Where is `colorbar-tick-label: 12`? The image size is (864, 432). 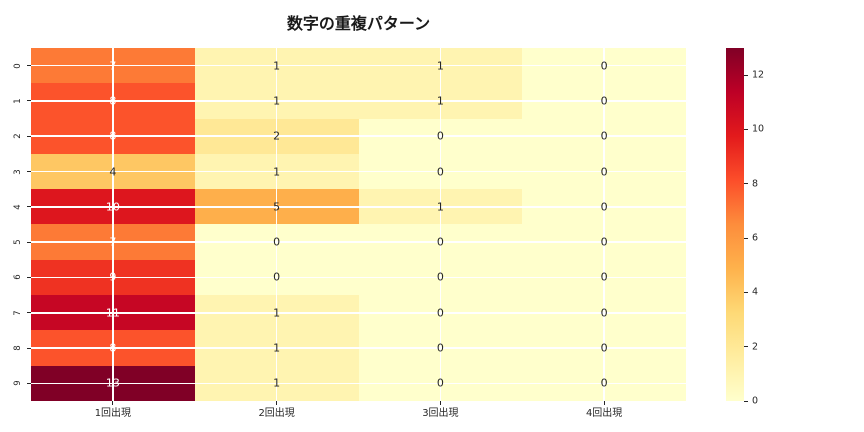
colorbar-tick-label: 12 is located at coordinates (758, 75).